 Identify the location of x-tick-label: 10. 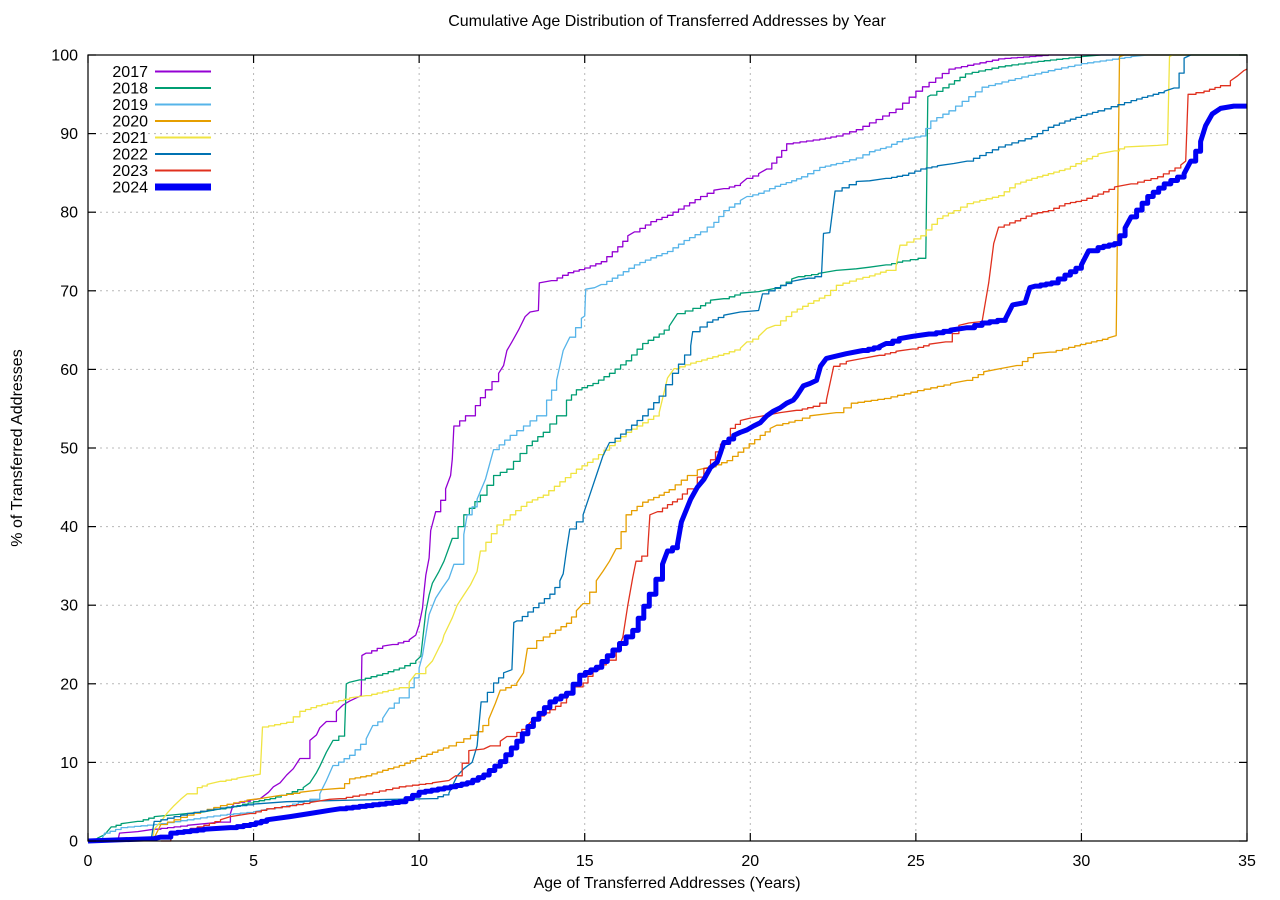
(419, 861).